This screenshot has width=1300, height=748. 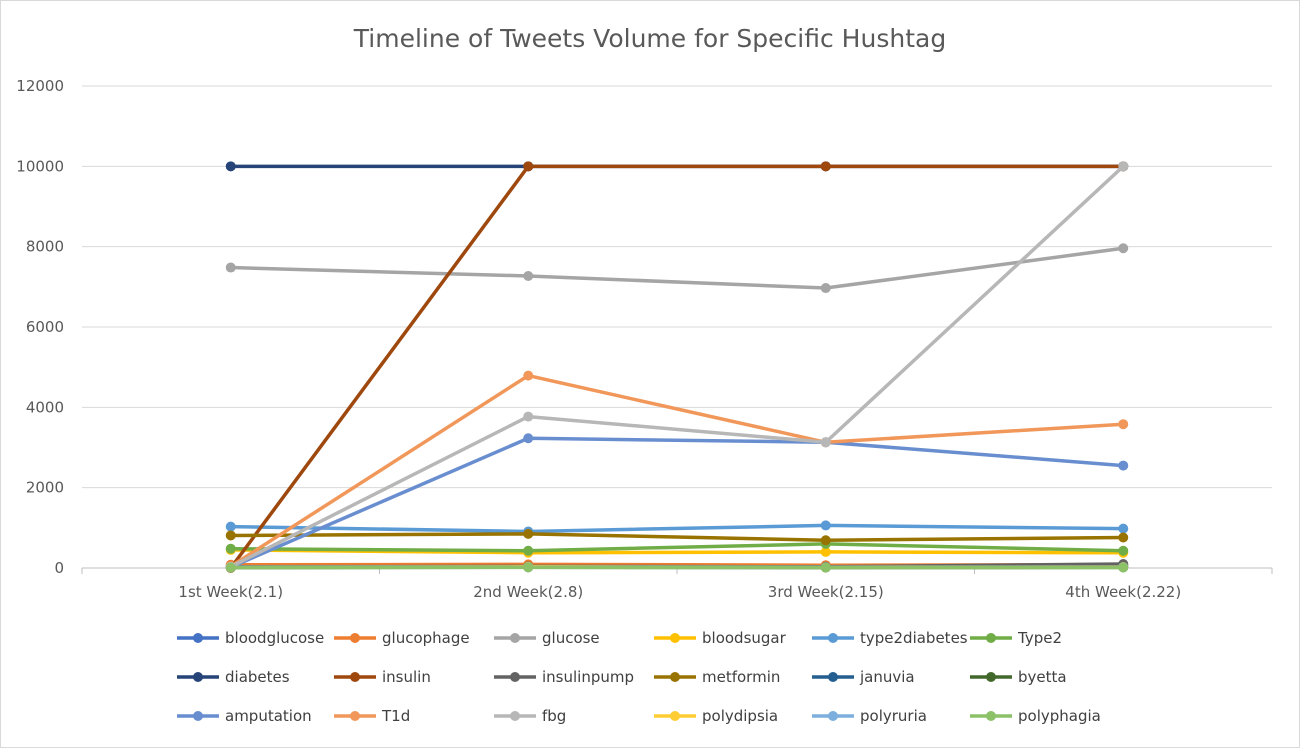 I want to click on legend-item: insulinpump, so click(x=564, y=677).